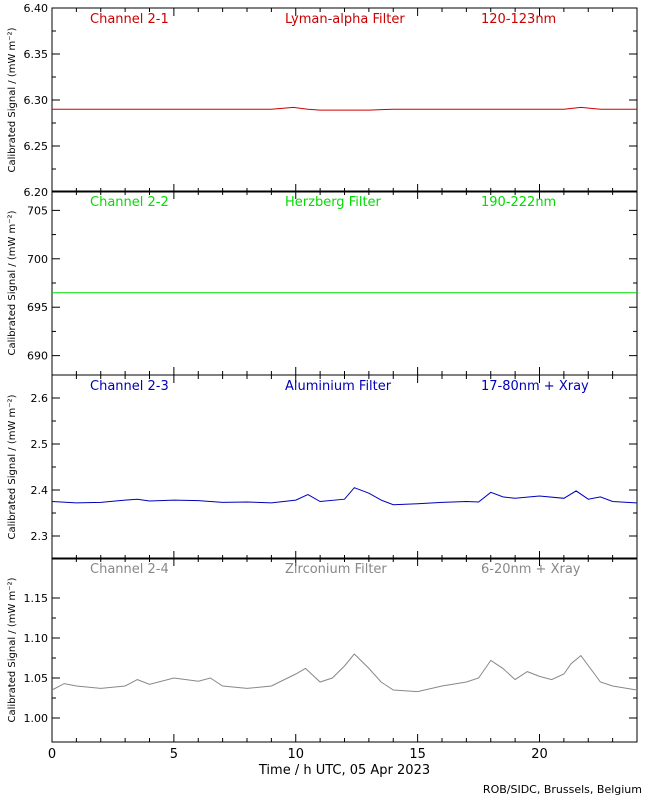 This screenshot has height=800, width=650. Describe the element at coordinates (129, 569) in the screenshot. I see `channel-label: Channel 2-4` at that location.